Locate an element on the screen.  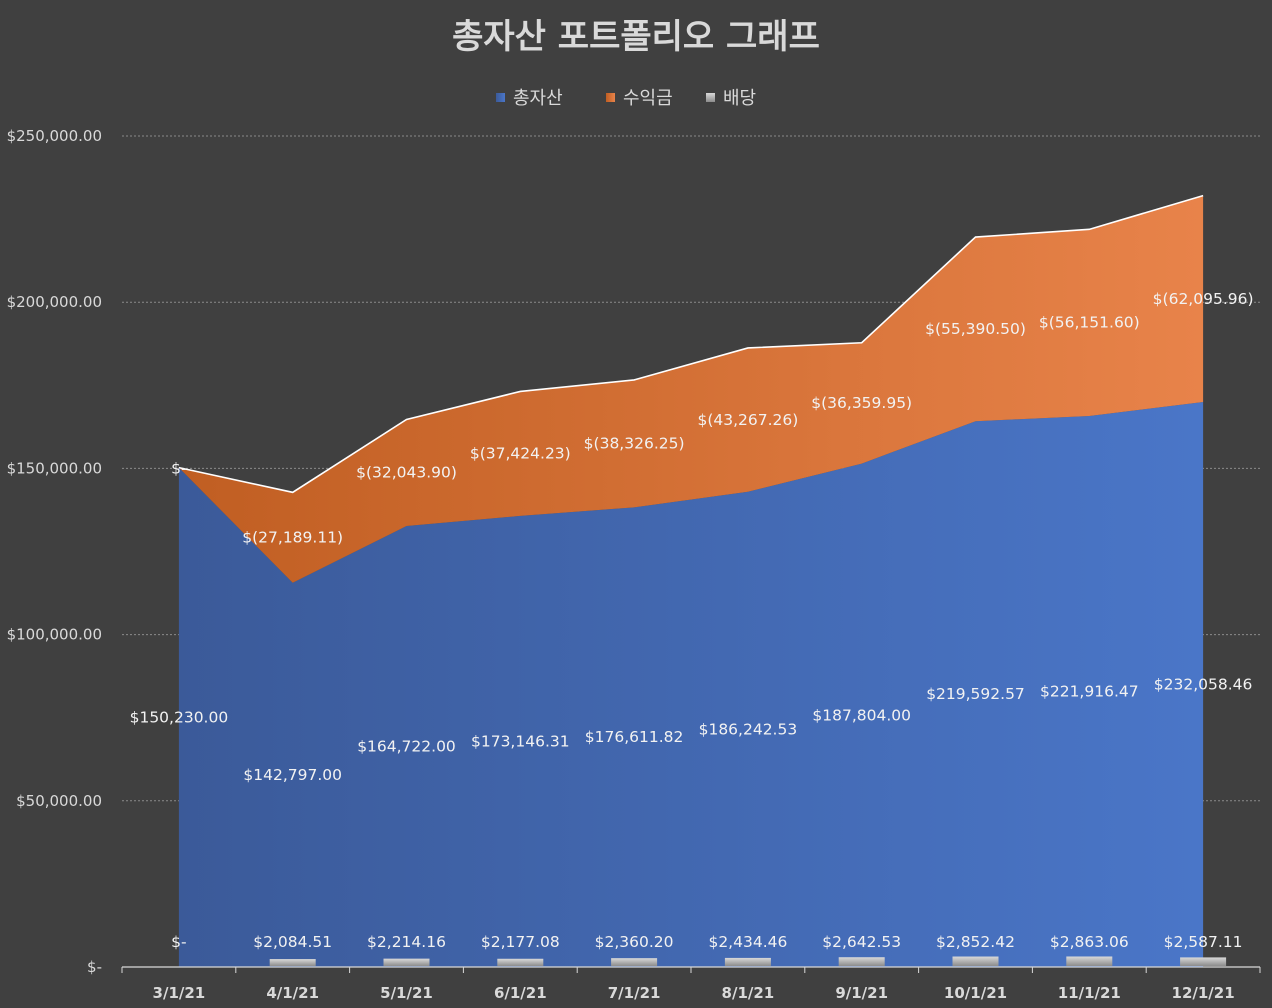
data-label-dividend: $- is located at coordinates (178, 942).